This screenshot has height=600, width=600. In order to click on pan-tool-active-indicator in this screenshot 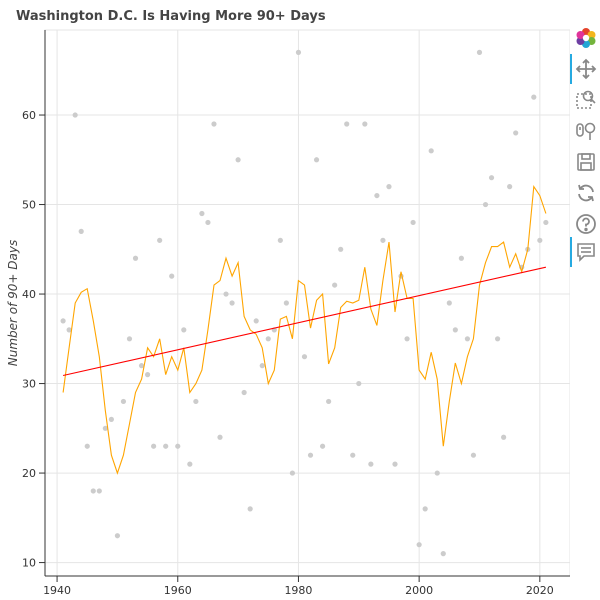, I will do `click(571, 69)`.